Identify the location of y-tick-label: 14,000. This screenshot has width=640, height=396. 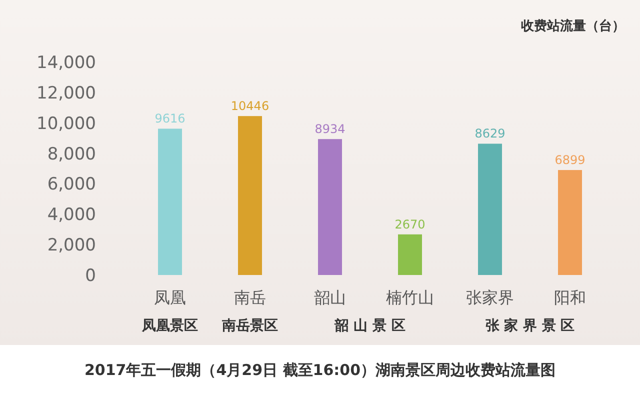
(66, 63).